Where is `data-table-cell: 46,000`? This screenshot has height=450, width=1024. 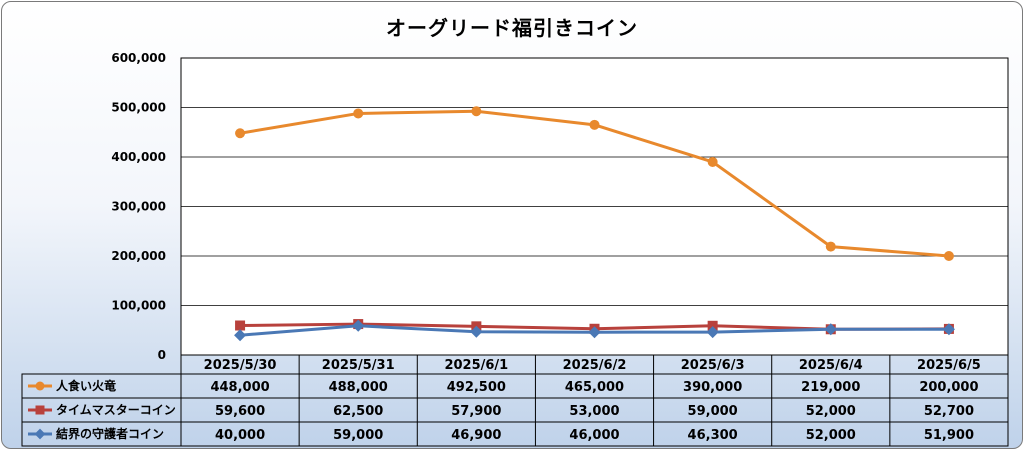 data-table-cell: 46,000 is located at coordinates (594, 435).